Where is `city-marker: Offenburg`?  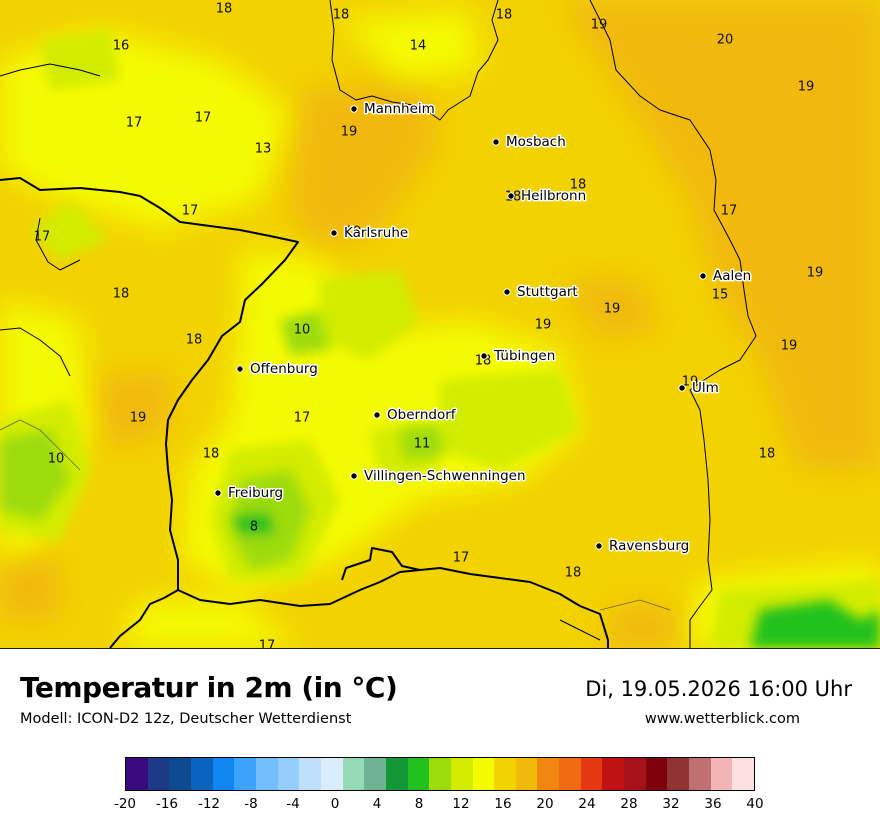 city-marker: Offenburg is located at coordinates (277, 369).